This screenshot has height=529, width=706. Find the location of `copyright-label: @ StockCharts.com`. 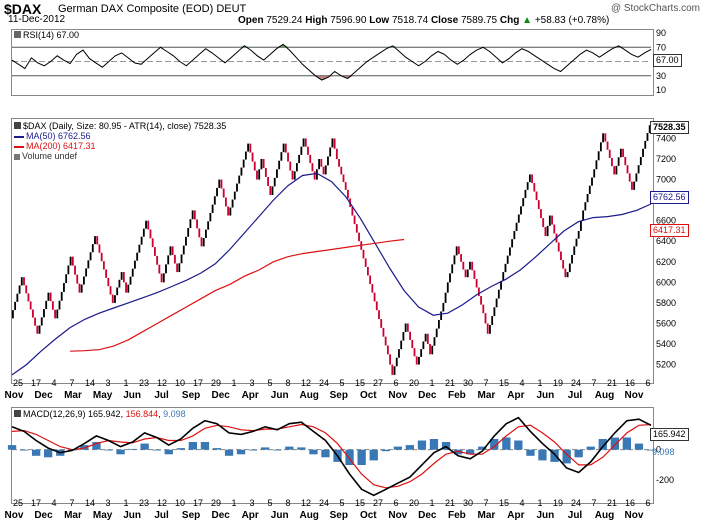

copyright-label: @ StockCharts.com is located at coordinates (655, 8).